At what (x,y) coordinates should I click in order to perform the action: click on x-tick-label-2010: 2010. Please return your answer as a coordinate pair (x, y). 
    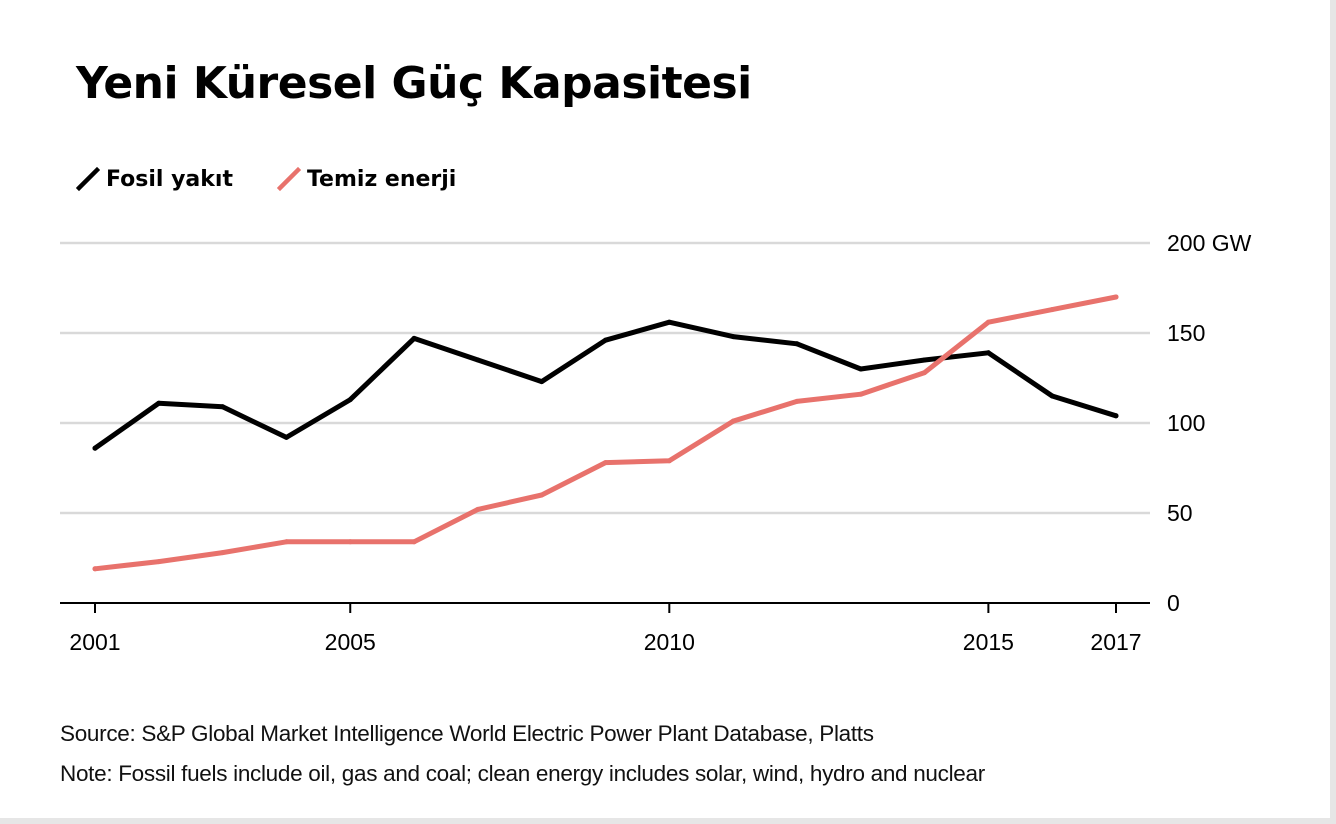
    Looking at the image, I should click on (669, 642).